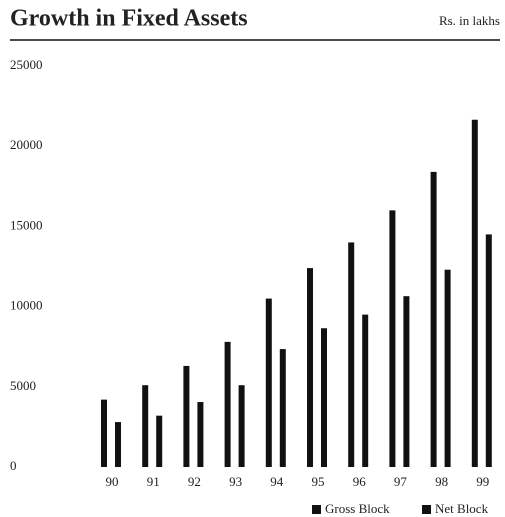 This screenshot has height=517, width=505. I want to click on legend-label: Net Block, so click(462, 508).